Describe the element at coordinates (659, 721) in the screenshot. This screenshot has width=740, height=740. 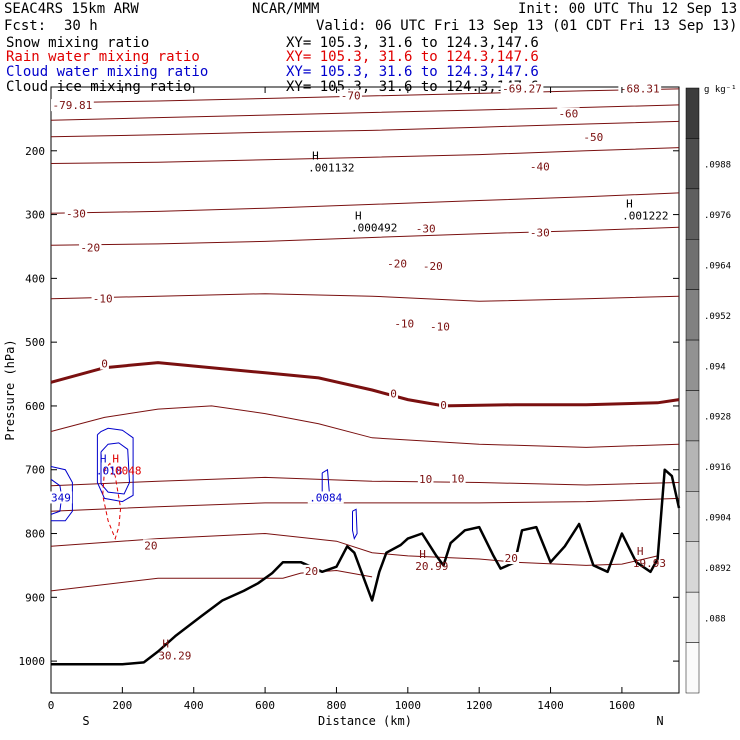
I see `x-end-label-north: N` at that location.